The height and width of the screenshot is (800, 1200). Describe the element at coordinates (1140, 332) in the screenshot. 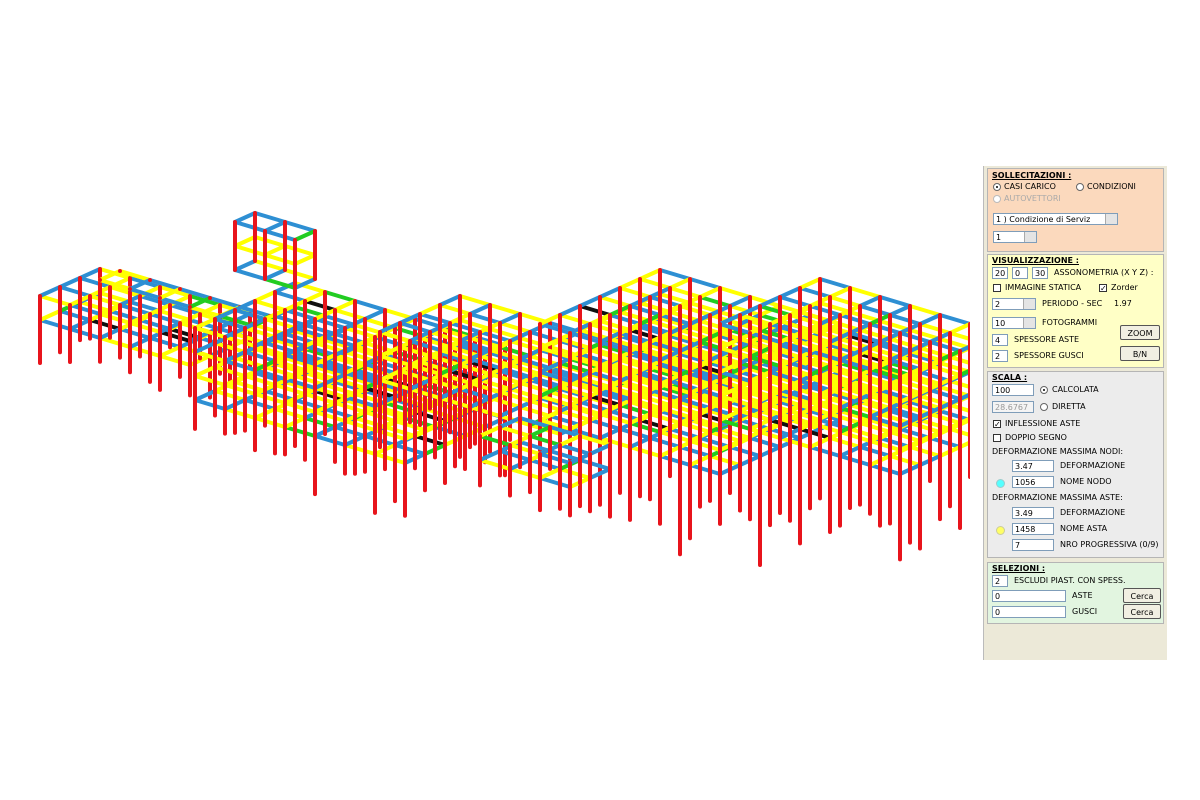

I see `zoom-button: ZOOM` at that location.